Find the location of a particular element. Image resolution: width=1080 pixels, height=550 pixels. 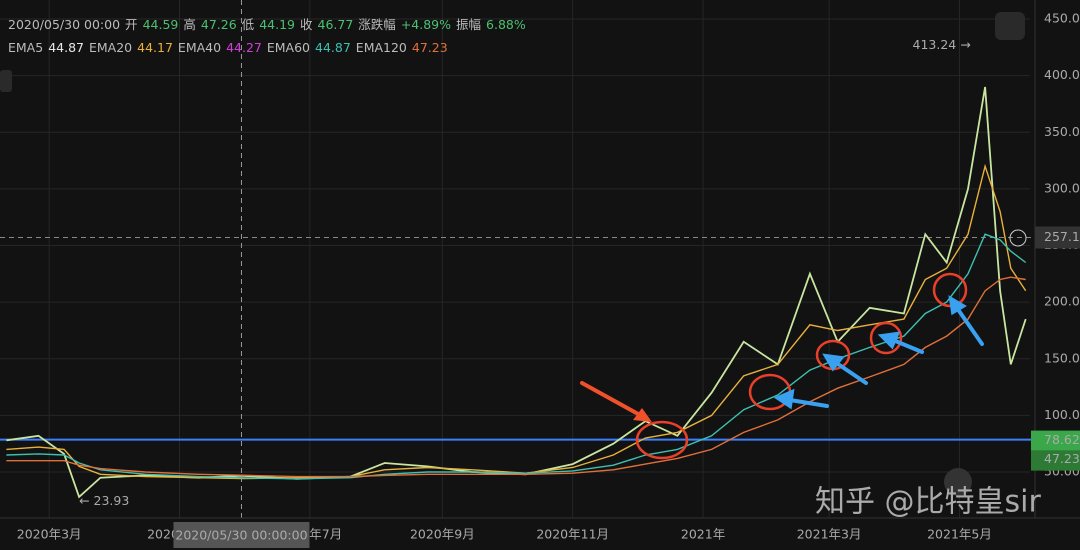

y-tick-label: 450.00 is located at coordinates (1062, 18).